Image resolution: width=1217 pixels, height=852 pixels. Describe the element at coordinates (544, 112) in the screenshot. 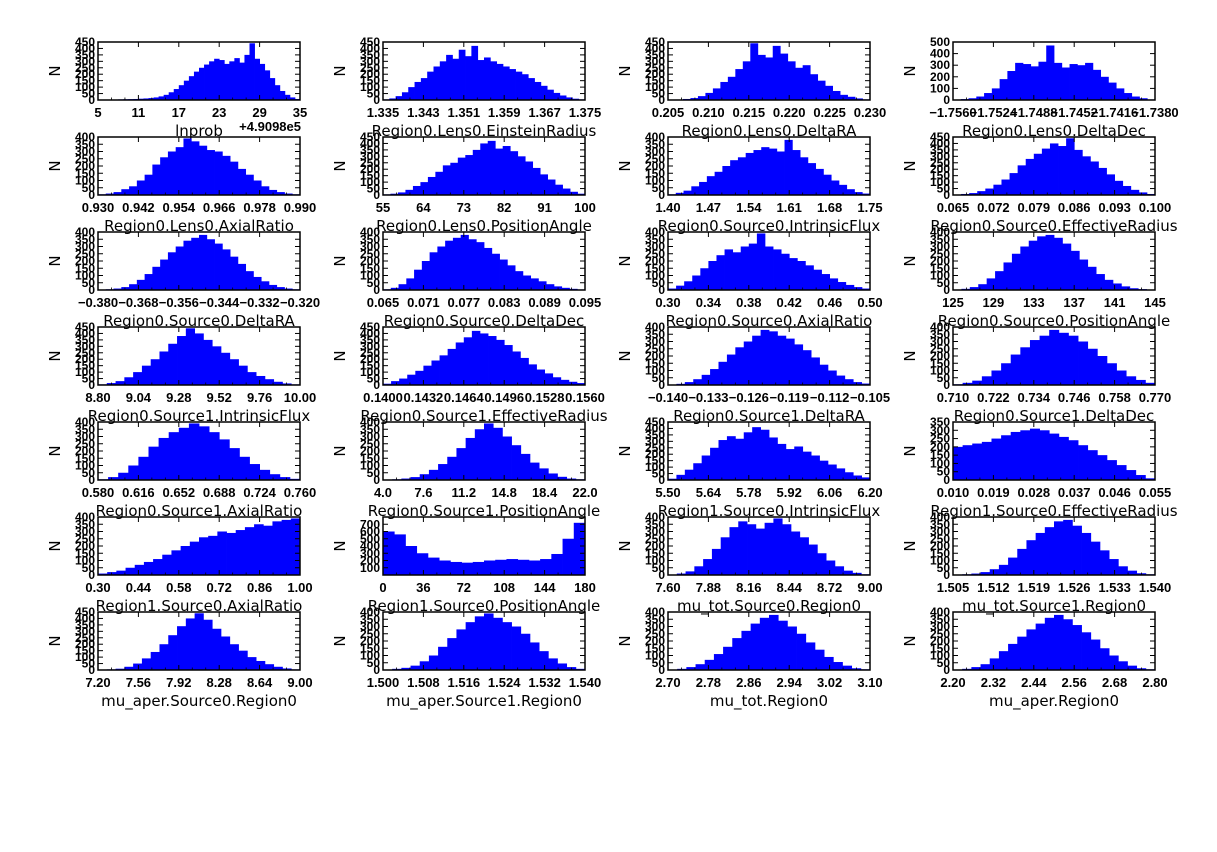

I see `x-tick-label: 1.367` at that location.